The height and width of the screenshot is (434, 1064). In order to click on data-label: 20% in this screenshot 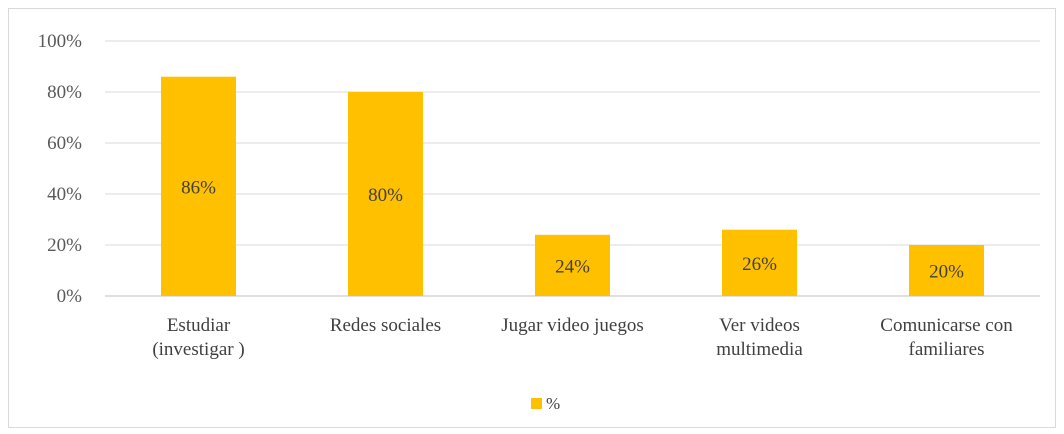, I will do `click(946, 272)`.